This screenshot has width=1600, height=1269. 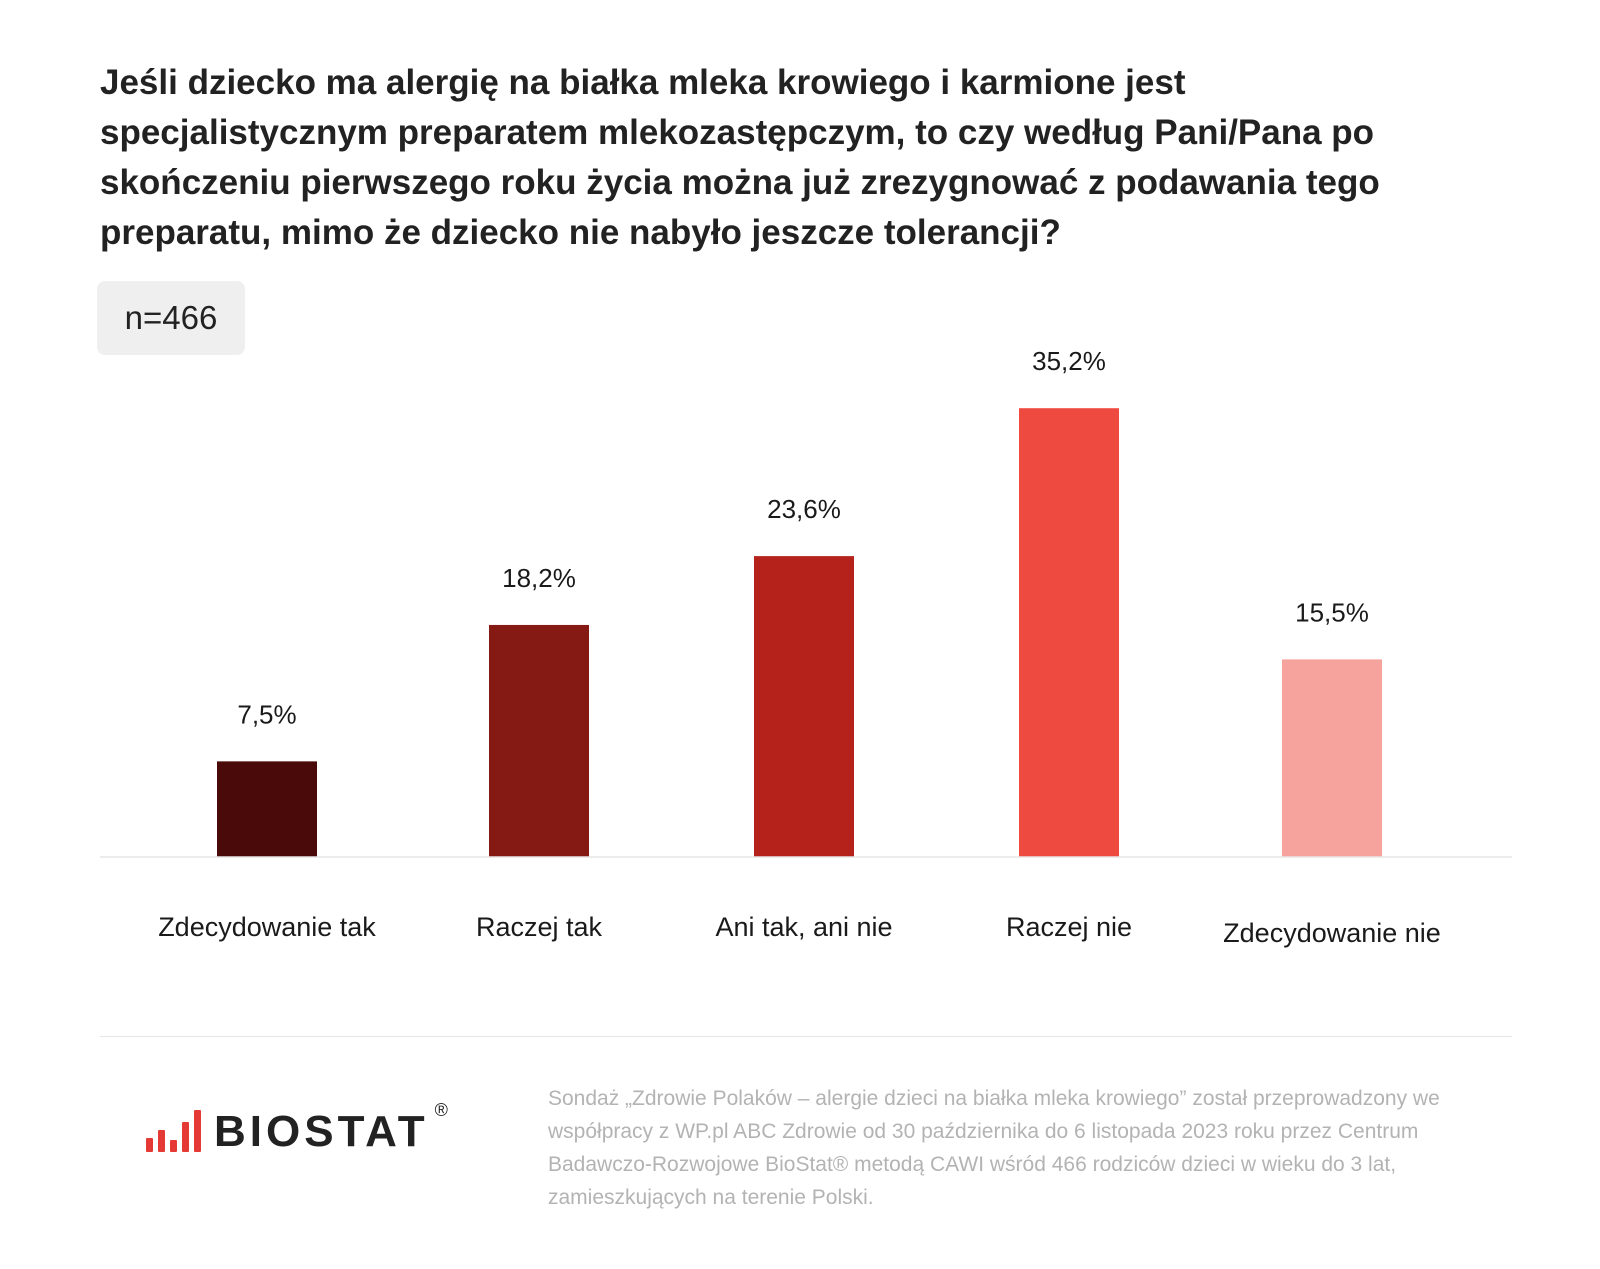 What do you see at coordinates (1069, 361) in the screenshot?
I see `value-label-4: 35,2%` at bounding box center [1069, 361].